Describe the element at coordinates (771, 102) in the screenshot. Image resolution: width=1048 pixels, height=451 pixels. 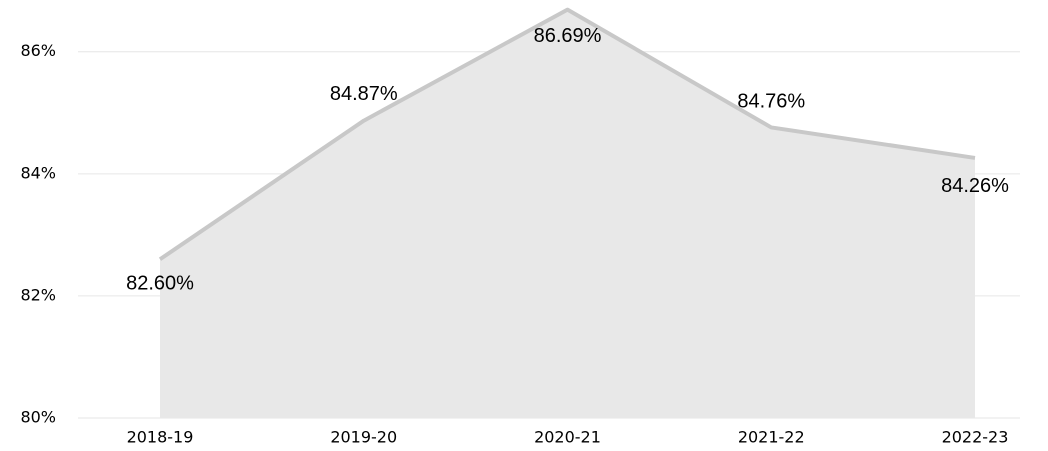
I see `data-label: 84.76%` at that location.